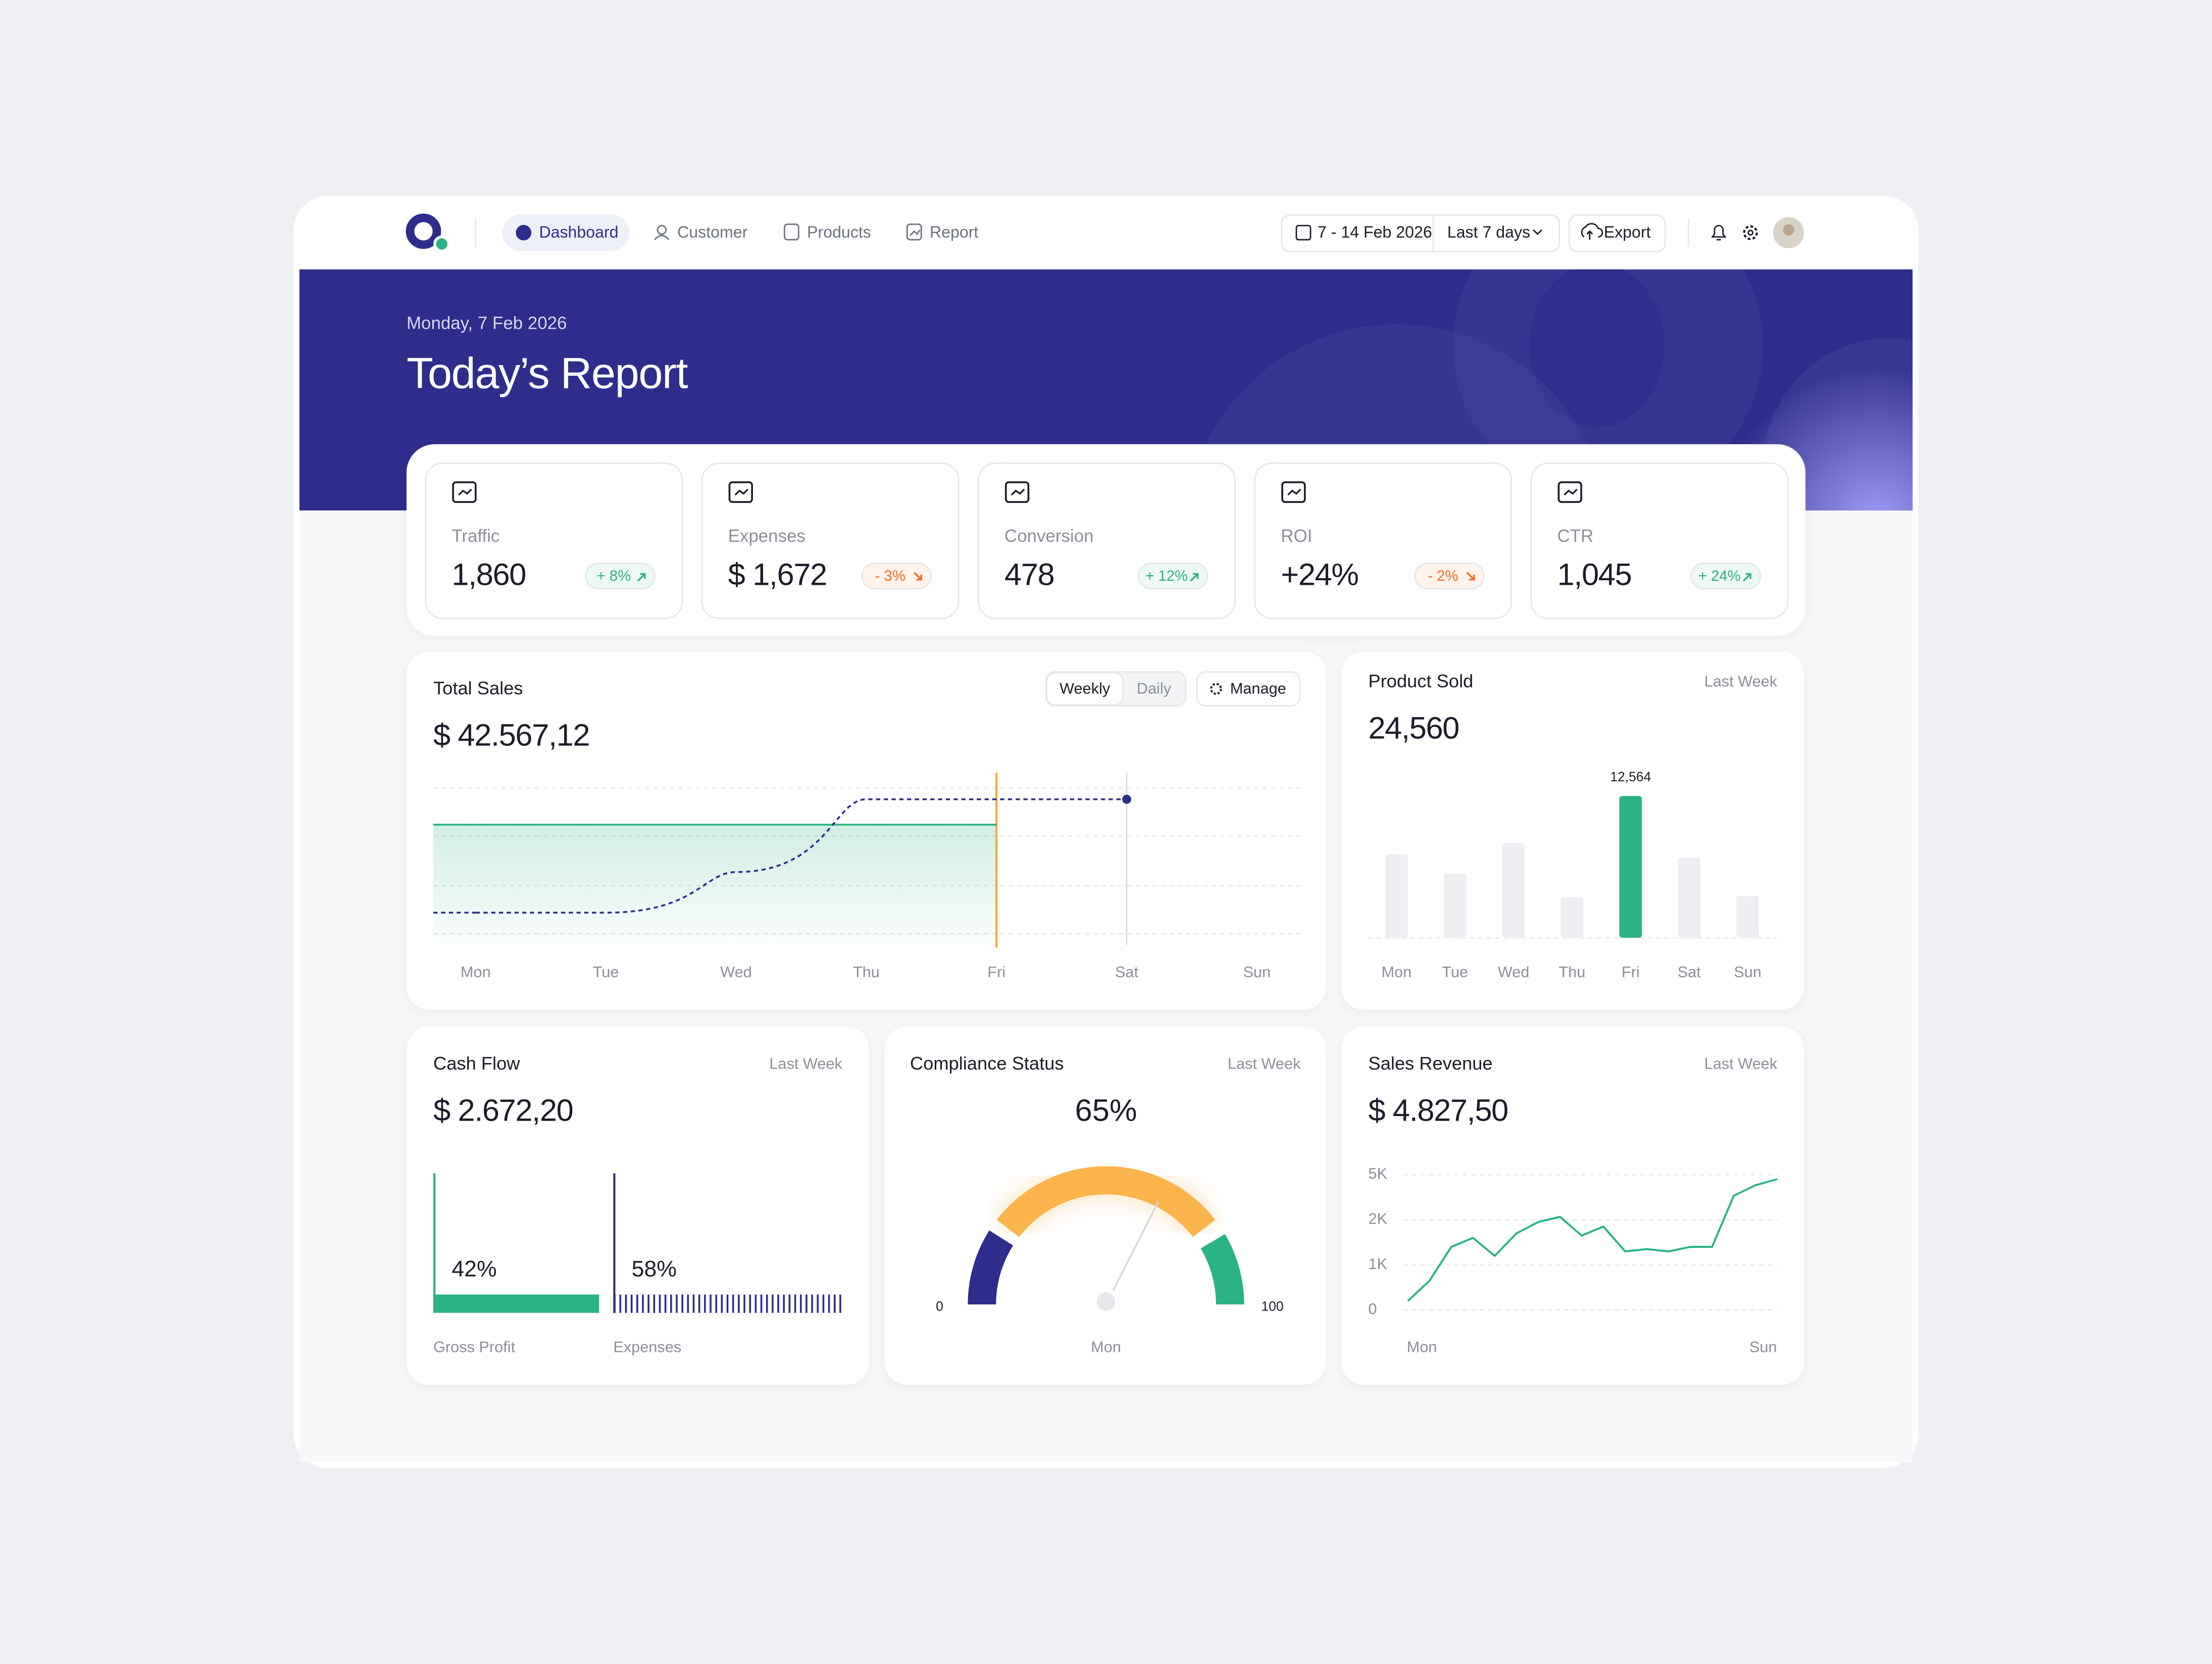 This screenshot has height=1664, width=2212. I want to click on compliance-gauge: 65% 0 100 Mon, so click(1110, 1224).